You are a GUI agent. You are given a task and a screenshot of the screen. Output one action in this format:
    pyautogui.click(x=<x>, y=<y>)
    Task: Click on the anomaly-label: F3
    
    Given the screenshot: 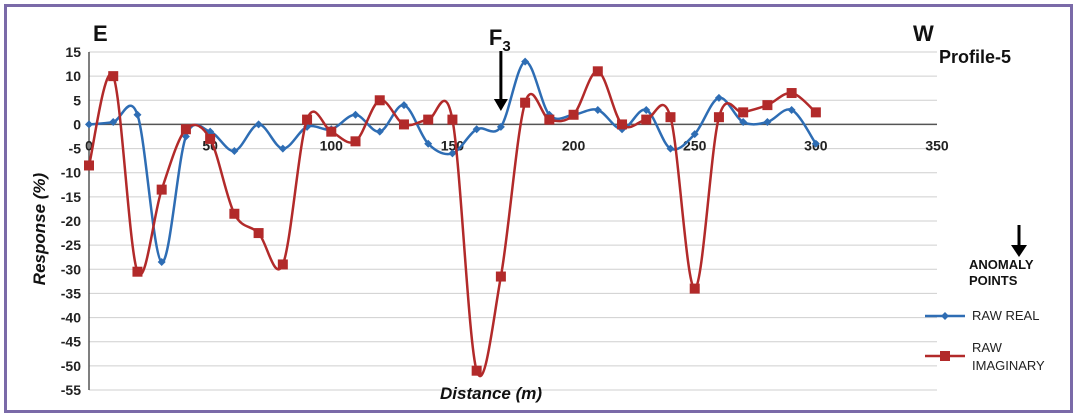 What is the action you would take?
    pyautogui.click(x=500, y=40)
    